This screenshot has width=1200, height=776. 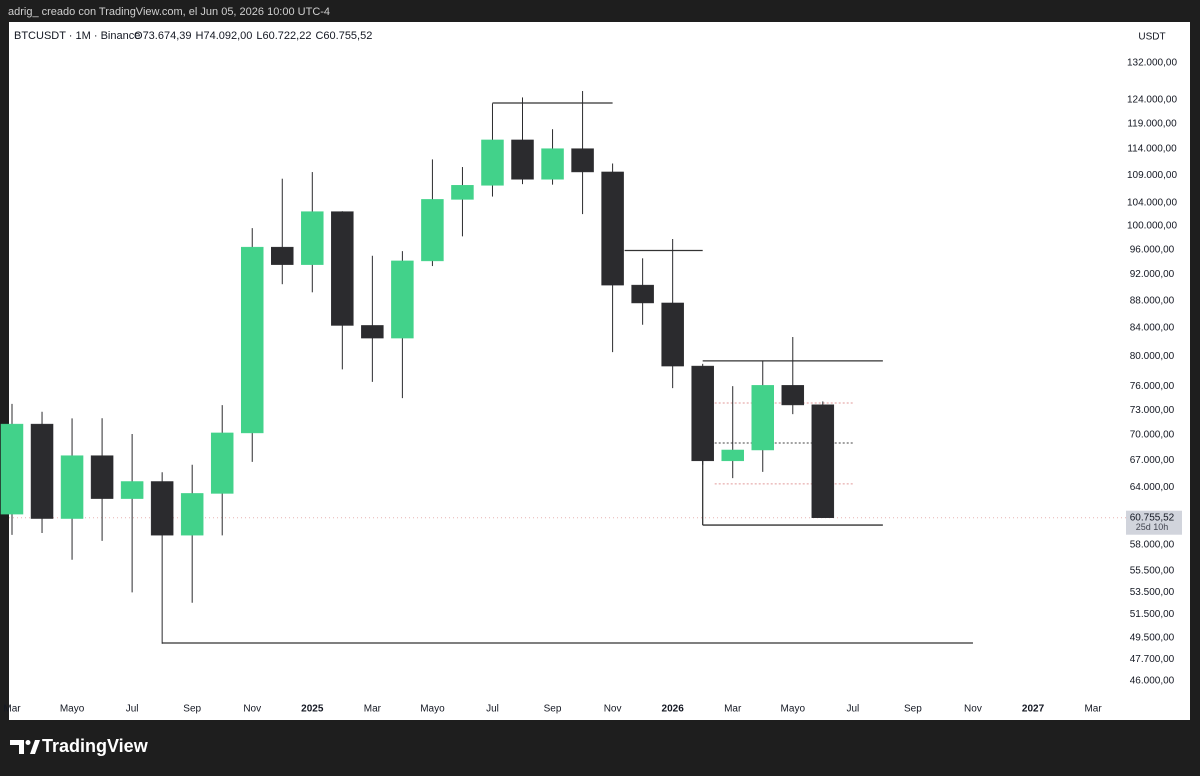 What do you see at coordinates (95, 746) in the screenshot?
I see `brand: TradingView` at bounding box center [95, 746].